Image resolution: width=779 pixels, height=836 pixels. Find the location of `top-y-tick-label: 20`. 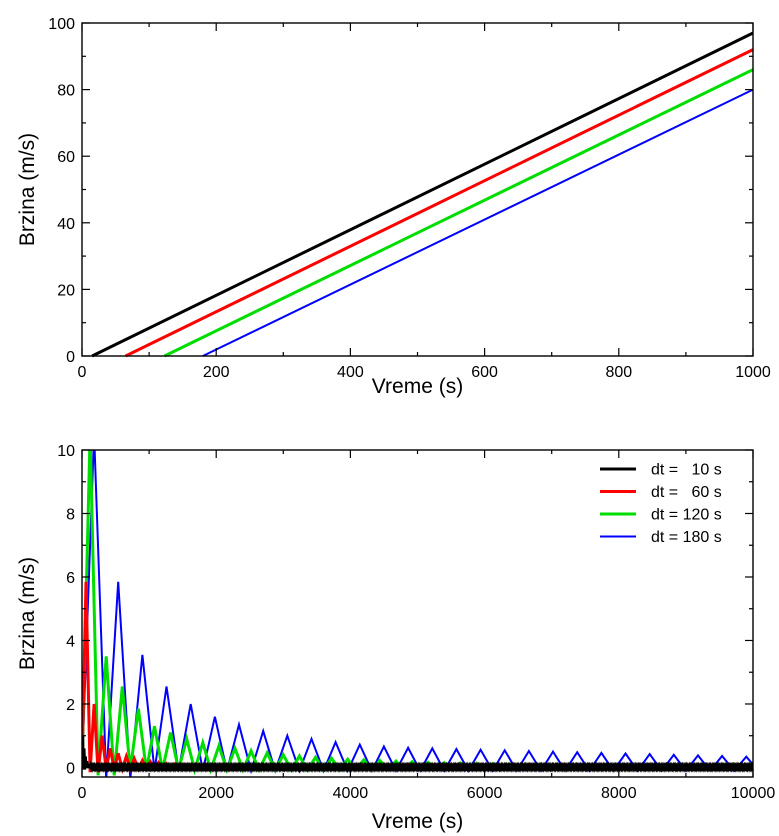

top-y-tick-label: 20 is located at coordinates (66, 290).